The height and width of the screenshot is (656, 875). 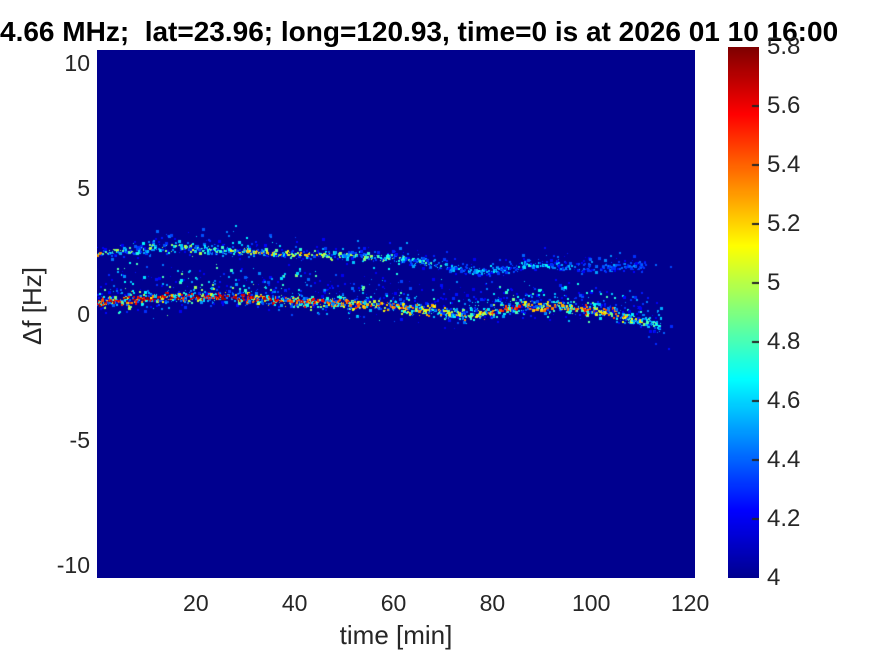 What do you see at coordinates (743, 312) in the screenshot?
I see `colorbar` at bounding box center [743, 312].